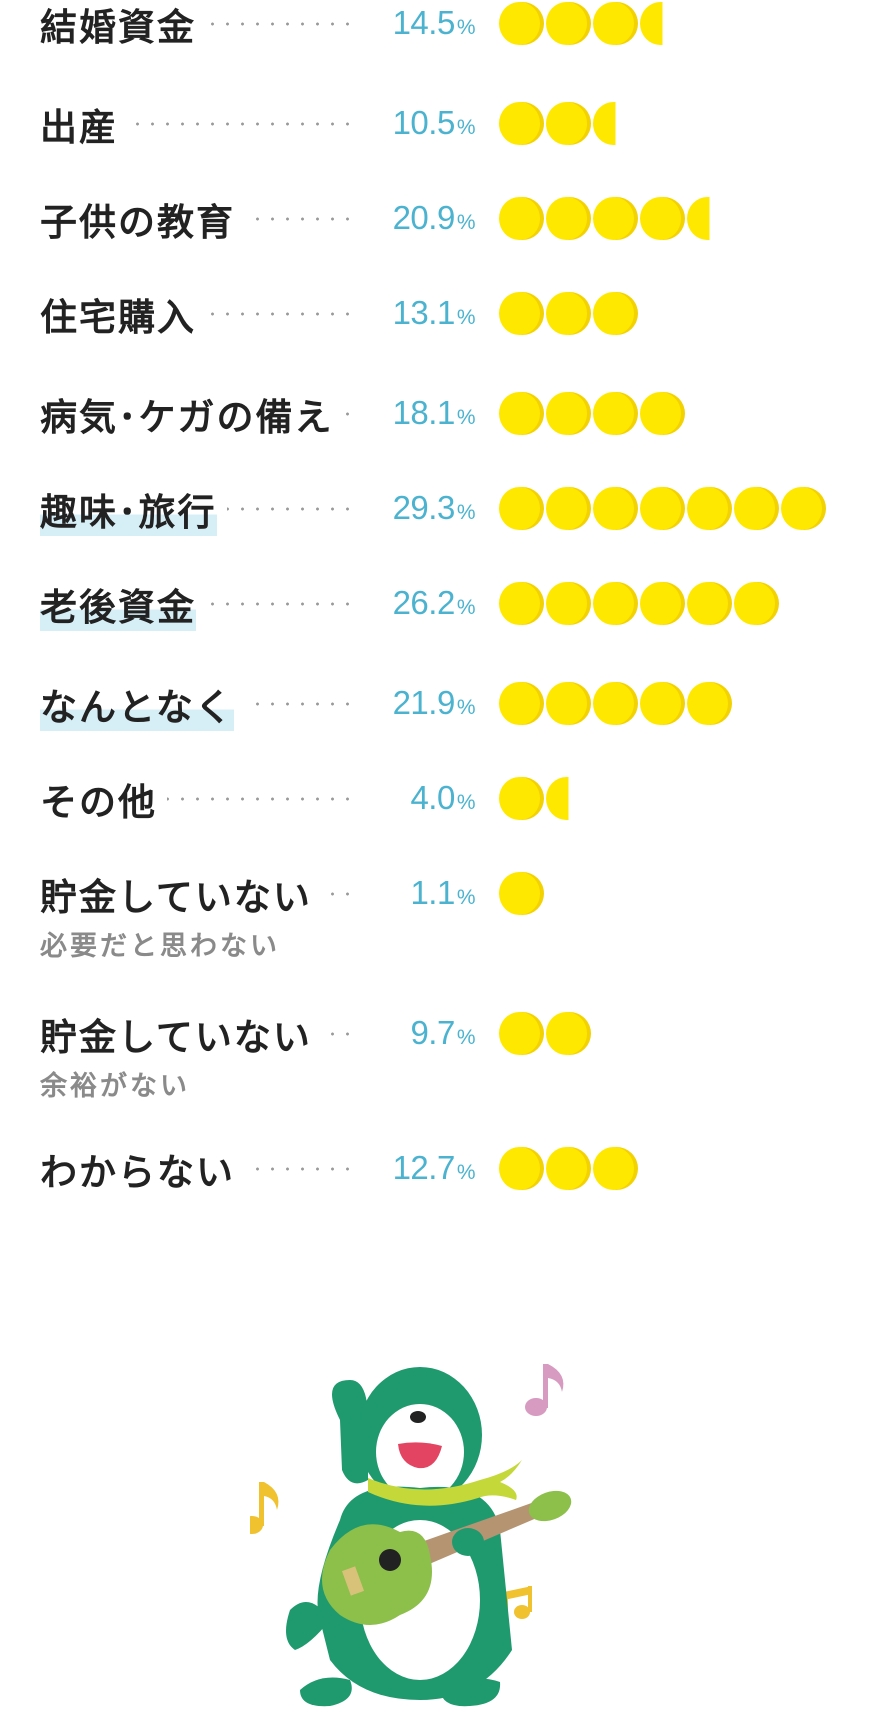 Image resolution: width=885 pixels, height=1710 pixels. I want to click on scarf, so click(445, 1483).